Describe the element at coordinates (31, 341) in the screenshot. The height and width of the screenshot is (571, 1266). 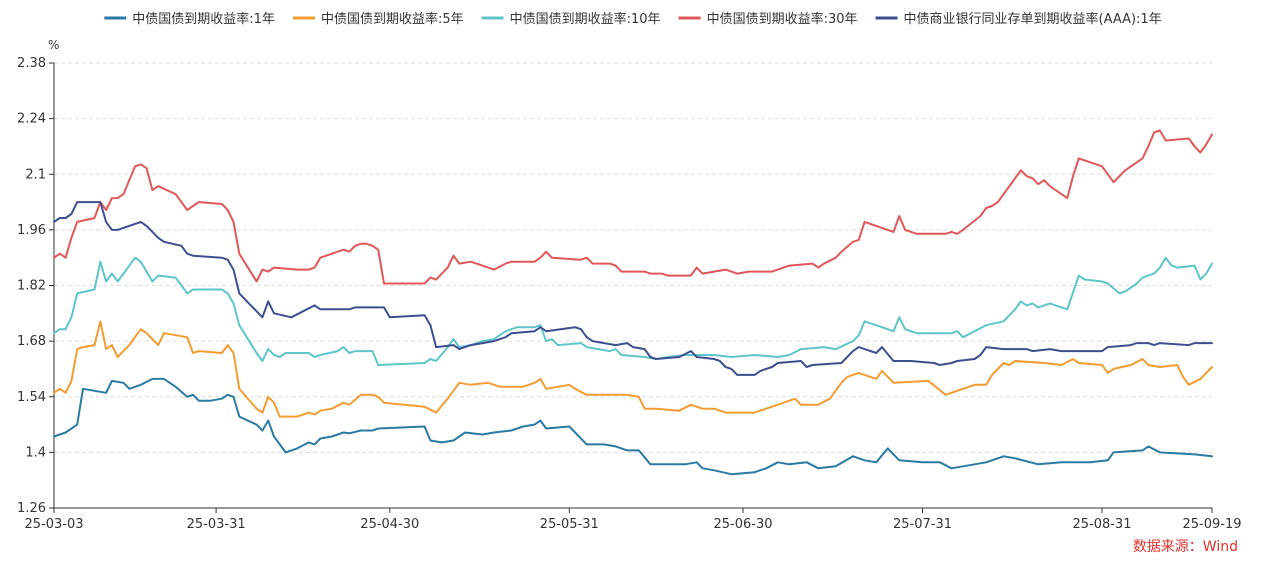
I see `y-tick-label: 1.68` at that location.